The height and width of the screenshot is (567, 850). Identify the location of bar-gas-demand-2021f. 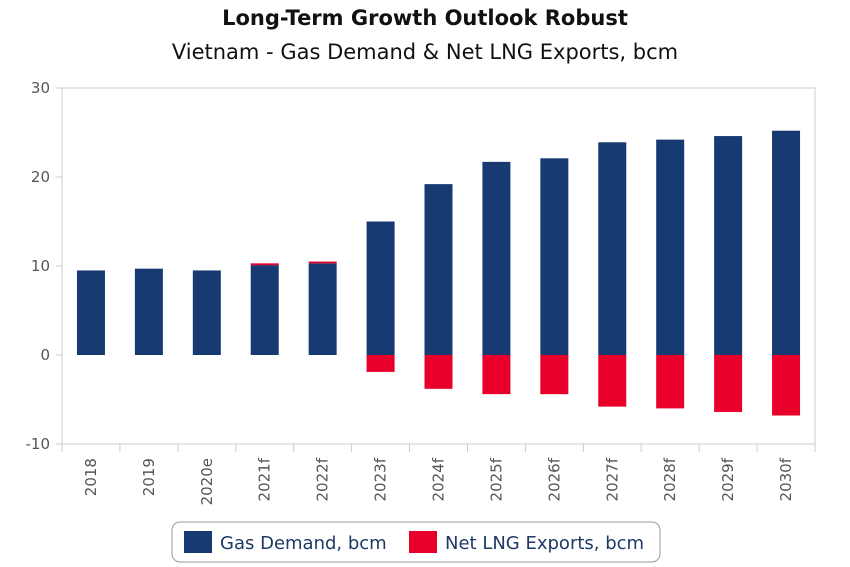
(264, 310).